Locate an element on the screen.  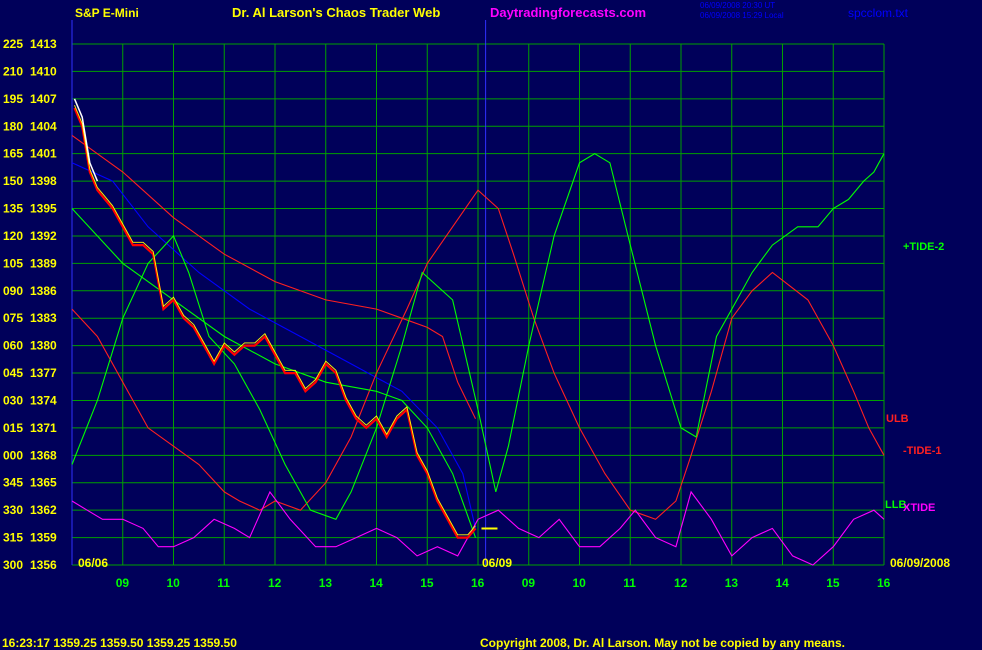
y-tick-price-label: 1386 is located at coordinates (43, 291).